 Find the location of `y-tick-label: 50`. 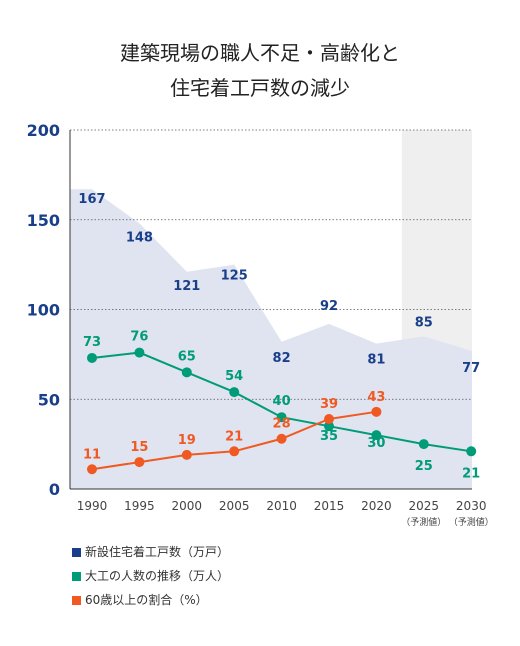

y-tick-label: 50 is located at coordinates (49, 399).